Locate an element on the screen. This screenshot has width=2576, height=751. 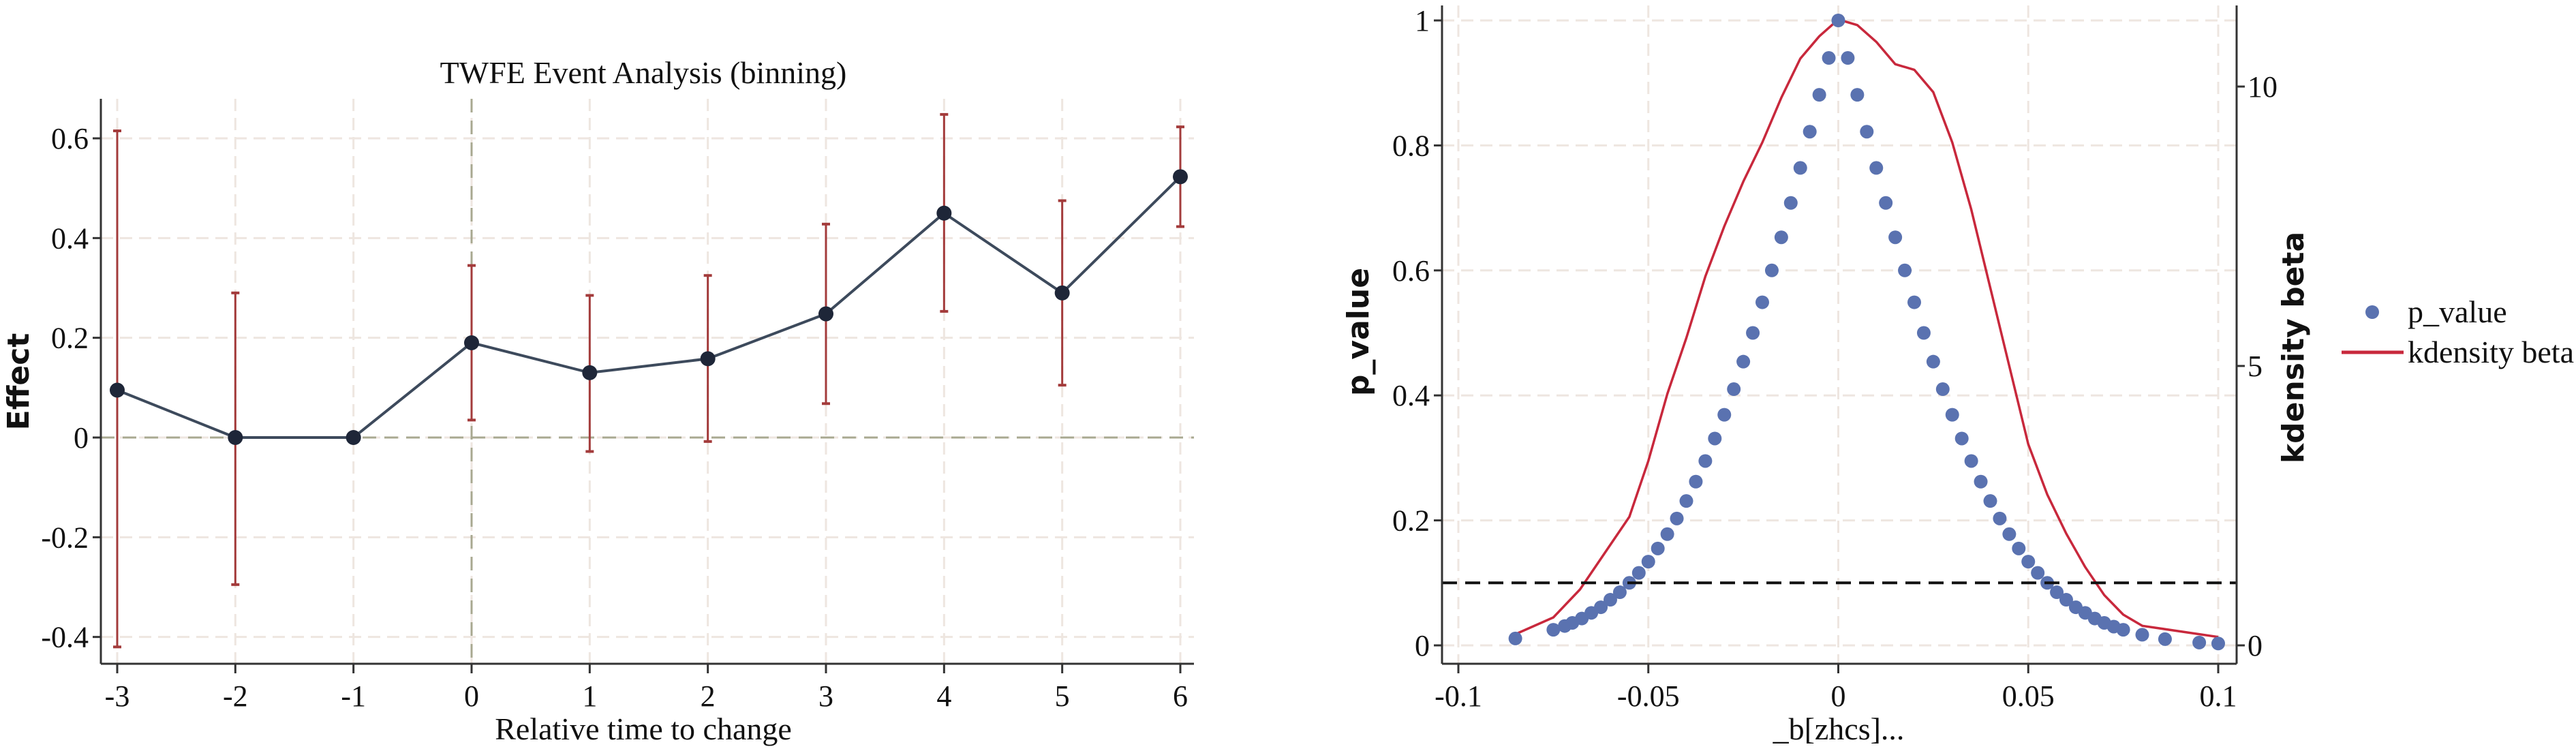
x-tick-label: -0.05 is located at coordinates (1648, 696).